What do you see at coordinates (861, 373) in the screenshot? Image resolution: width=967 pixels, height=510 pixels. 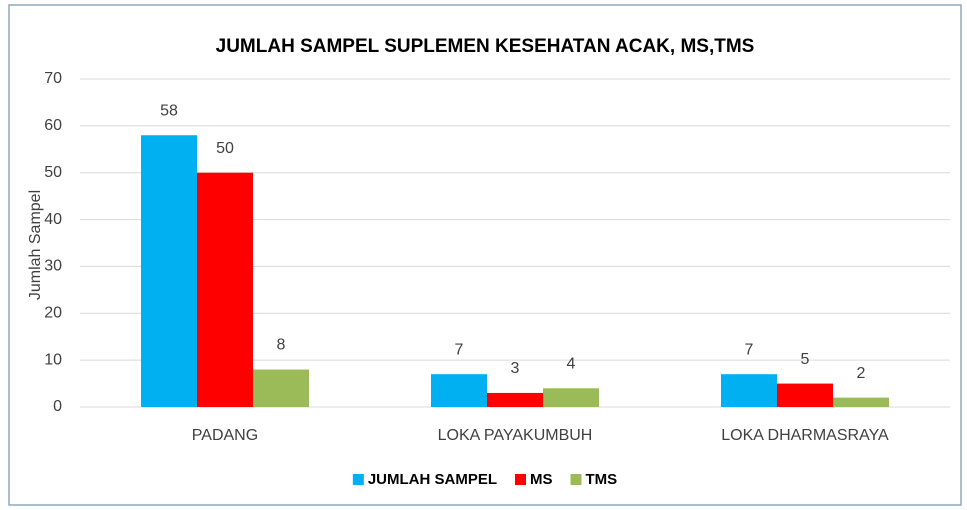 I see `data-label: 2` at bounding box center [861, 373].